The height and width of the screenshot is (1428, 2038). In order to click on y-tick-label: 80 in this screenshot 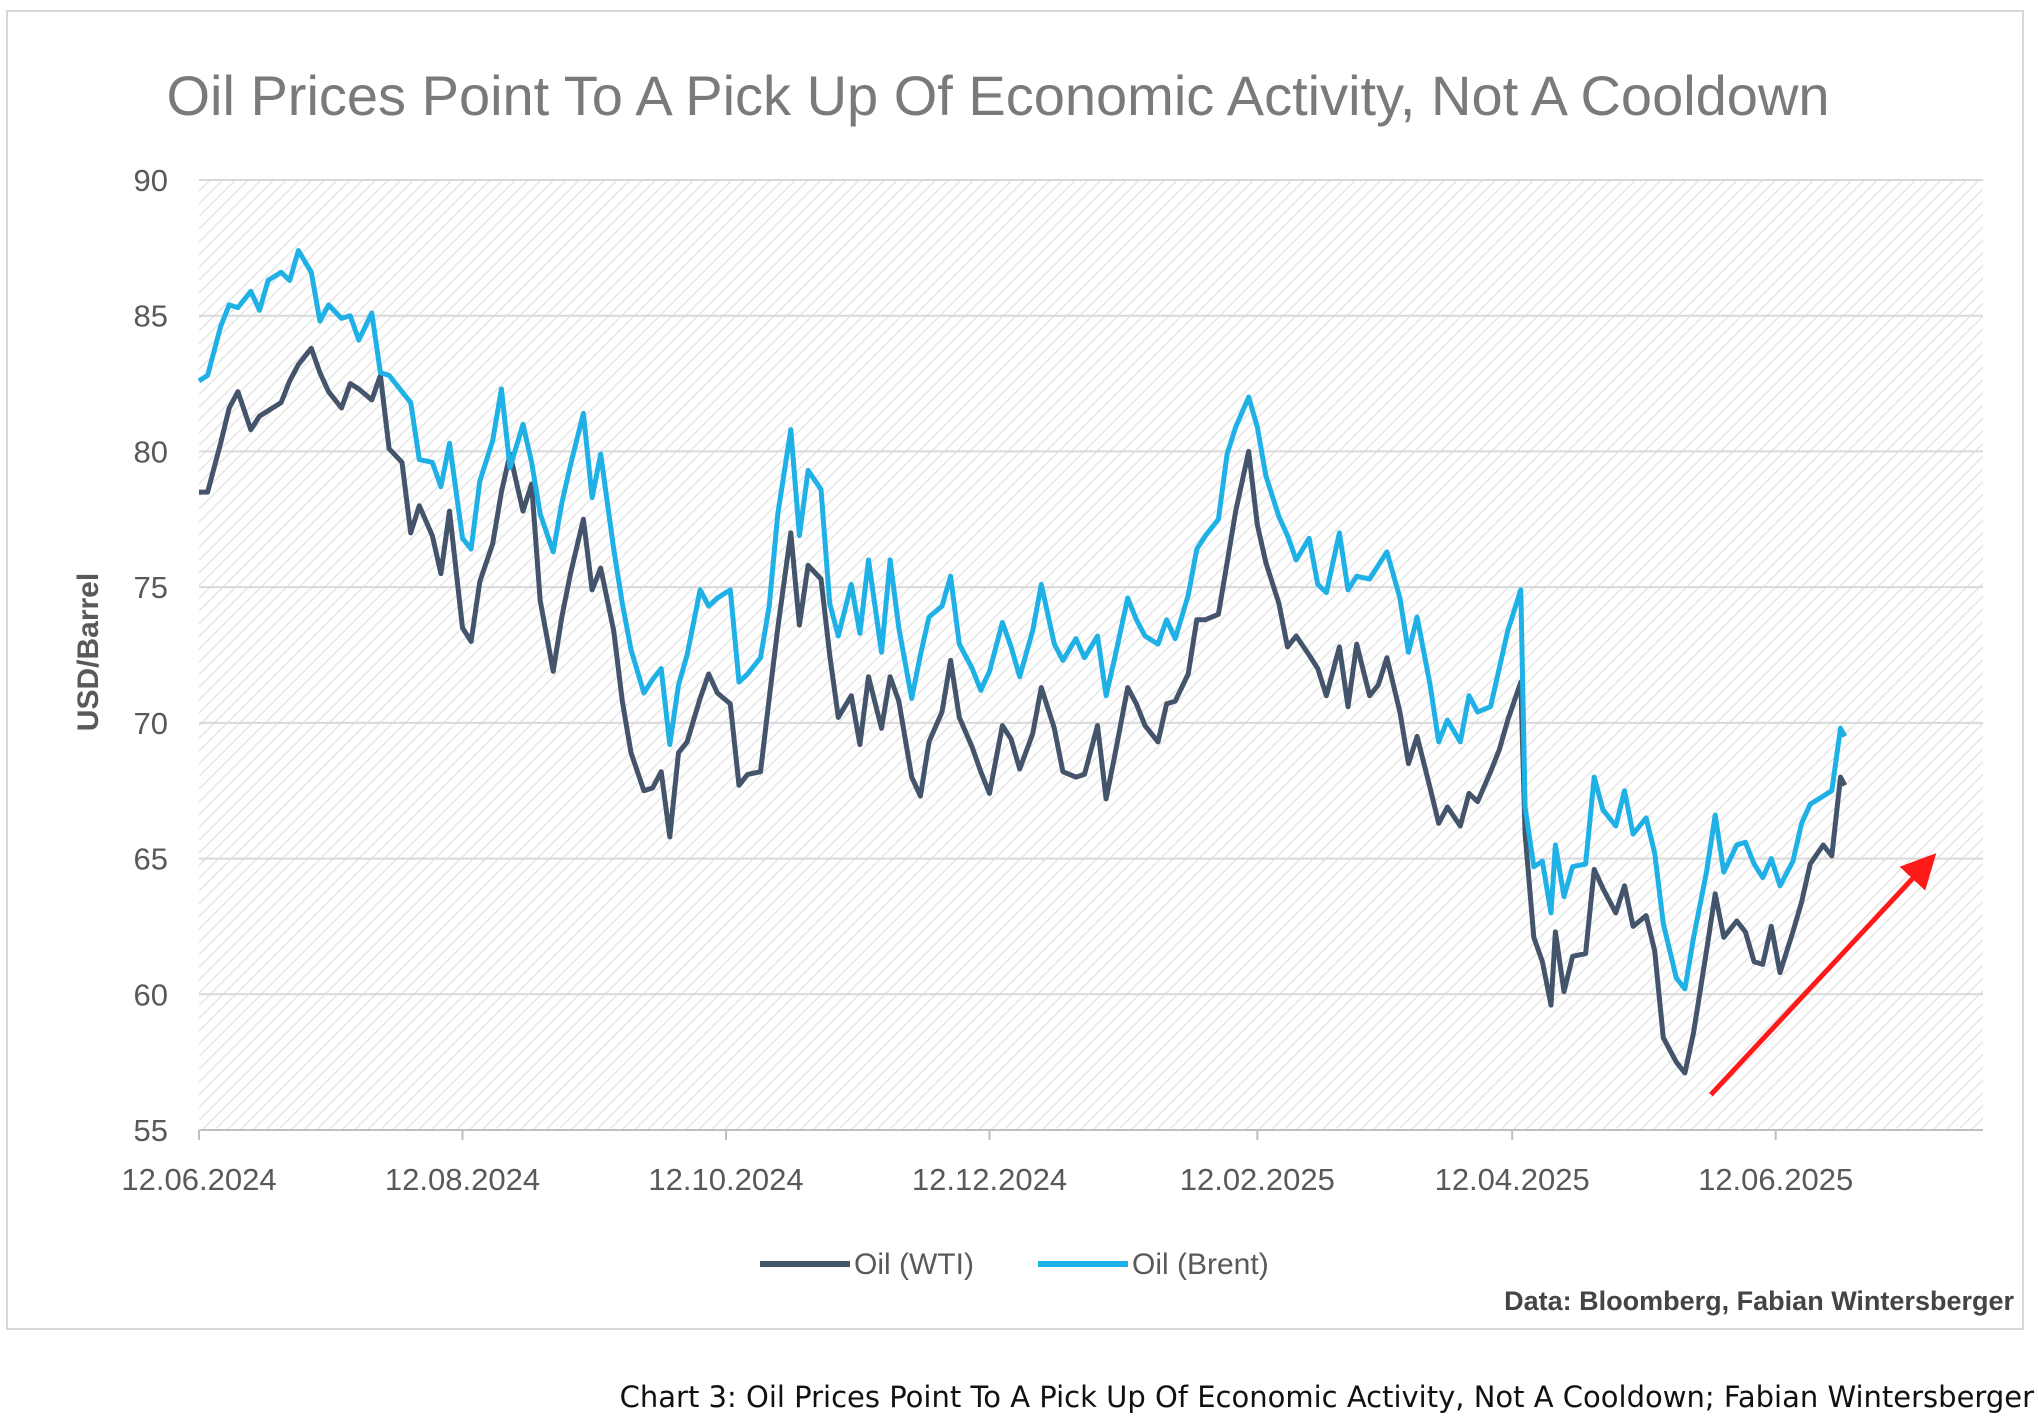, I will do `click(151, 451)`.